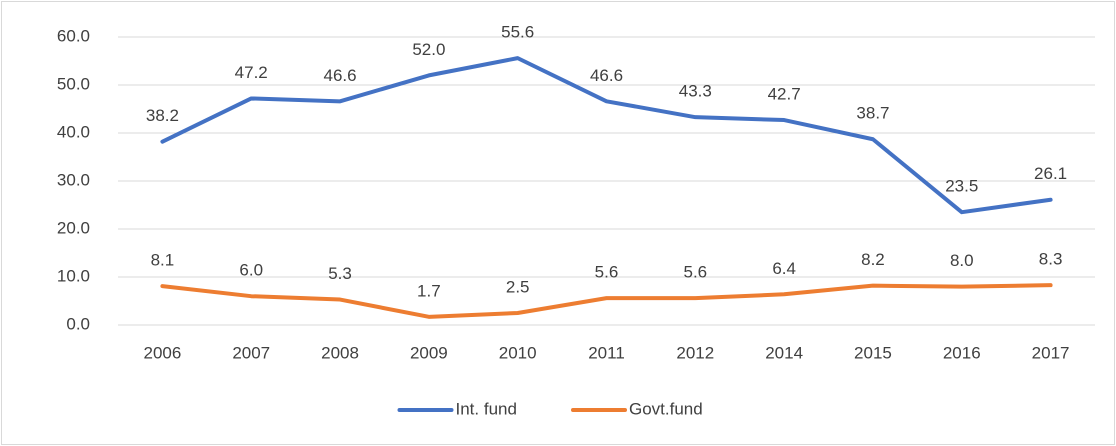 This screenshot has height=446, width=1116. What do you see at coordinates (784, 352) in the screenshot?
I see `x-tick-label: 2014` at bounding box center [784, 352].